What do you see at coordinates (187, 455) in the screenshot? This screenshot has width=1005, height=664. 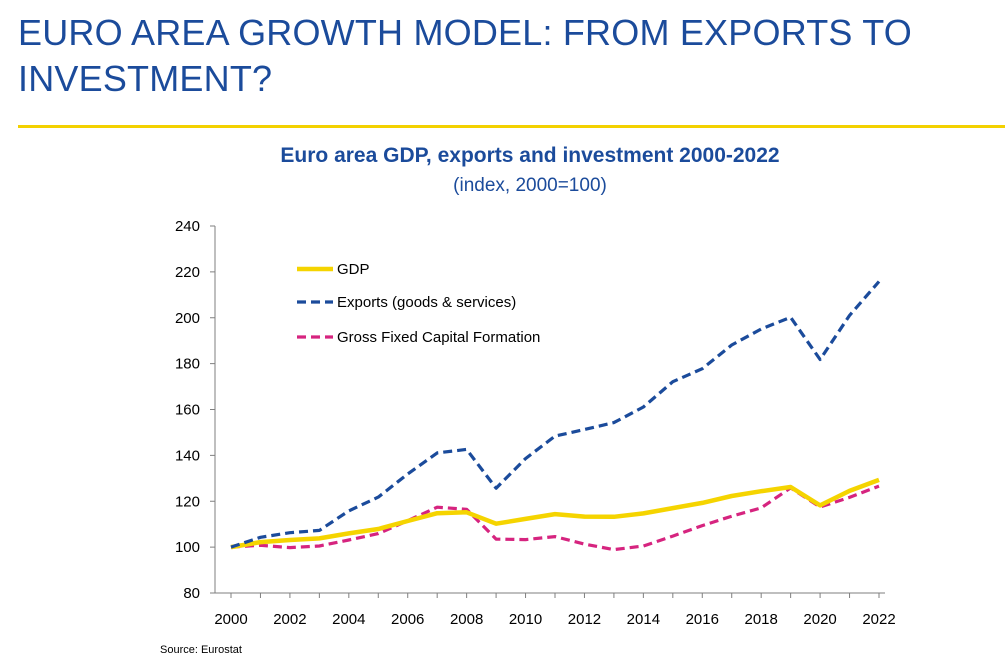 I see `y-tick-label: 140` at bounding box center [187, 455].